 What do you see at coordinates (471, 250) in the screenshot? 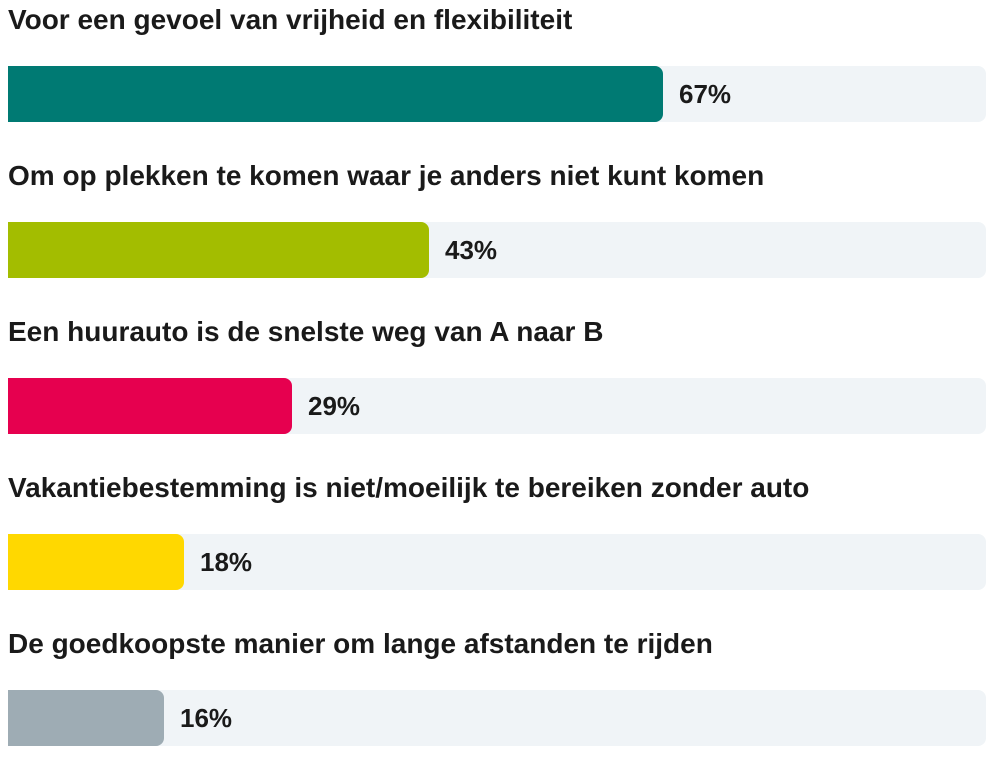
I see `value-label: 43%` at bounding box center [471, 250].